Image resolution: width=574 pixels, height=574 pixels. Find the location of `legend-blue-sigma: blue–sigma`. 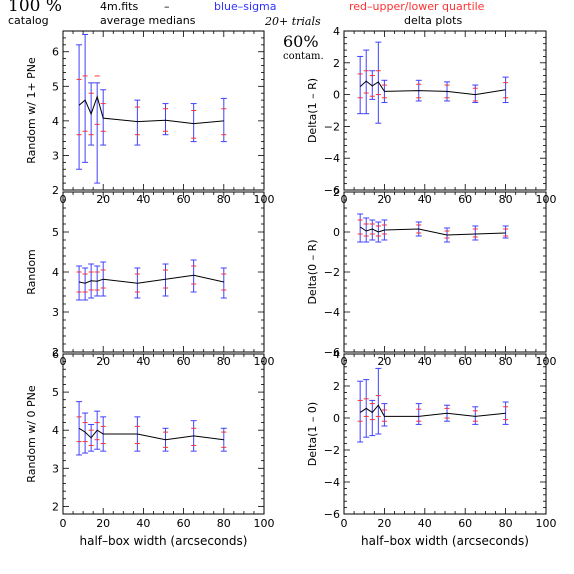

legend-blue-sigma: blue–sigma is located at coordinates (245, 6).